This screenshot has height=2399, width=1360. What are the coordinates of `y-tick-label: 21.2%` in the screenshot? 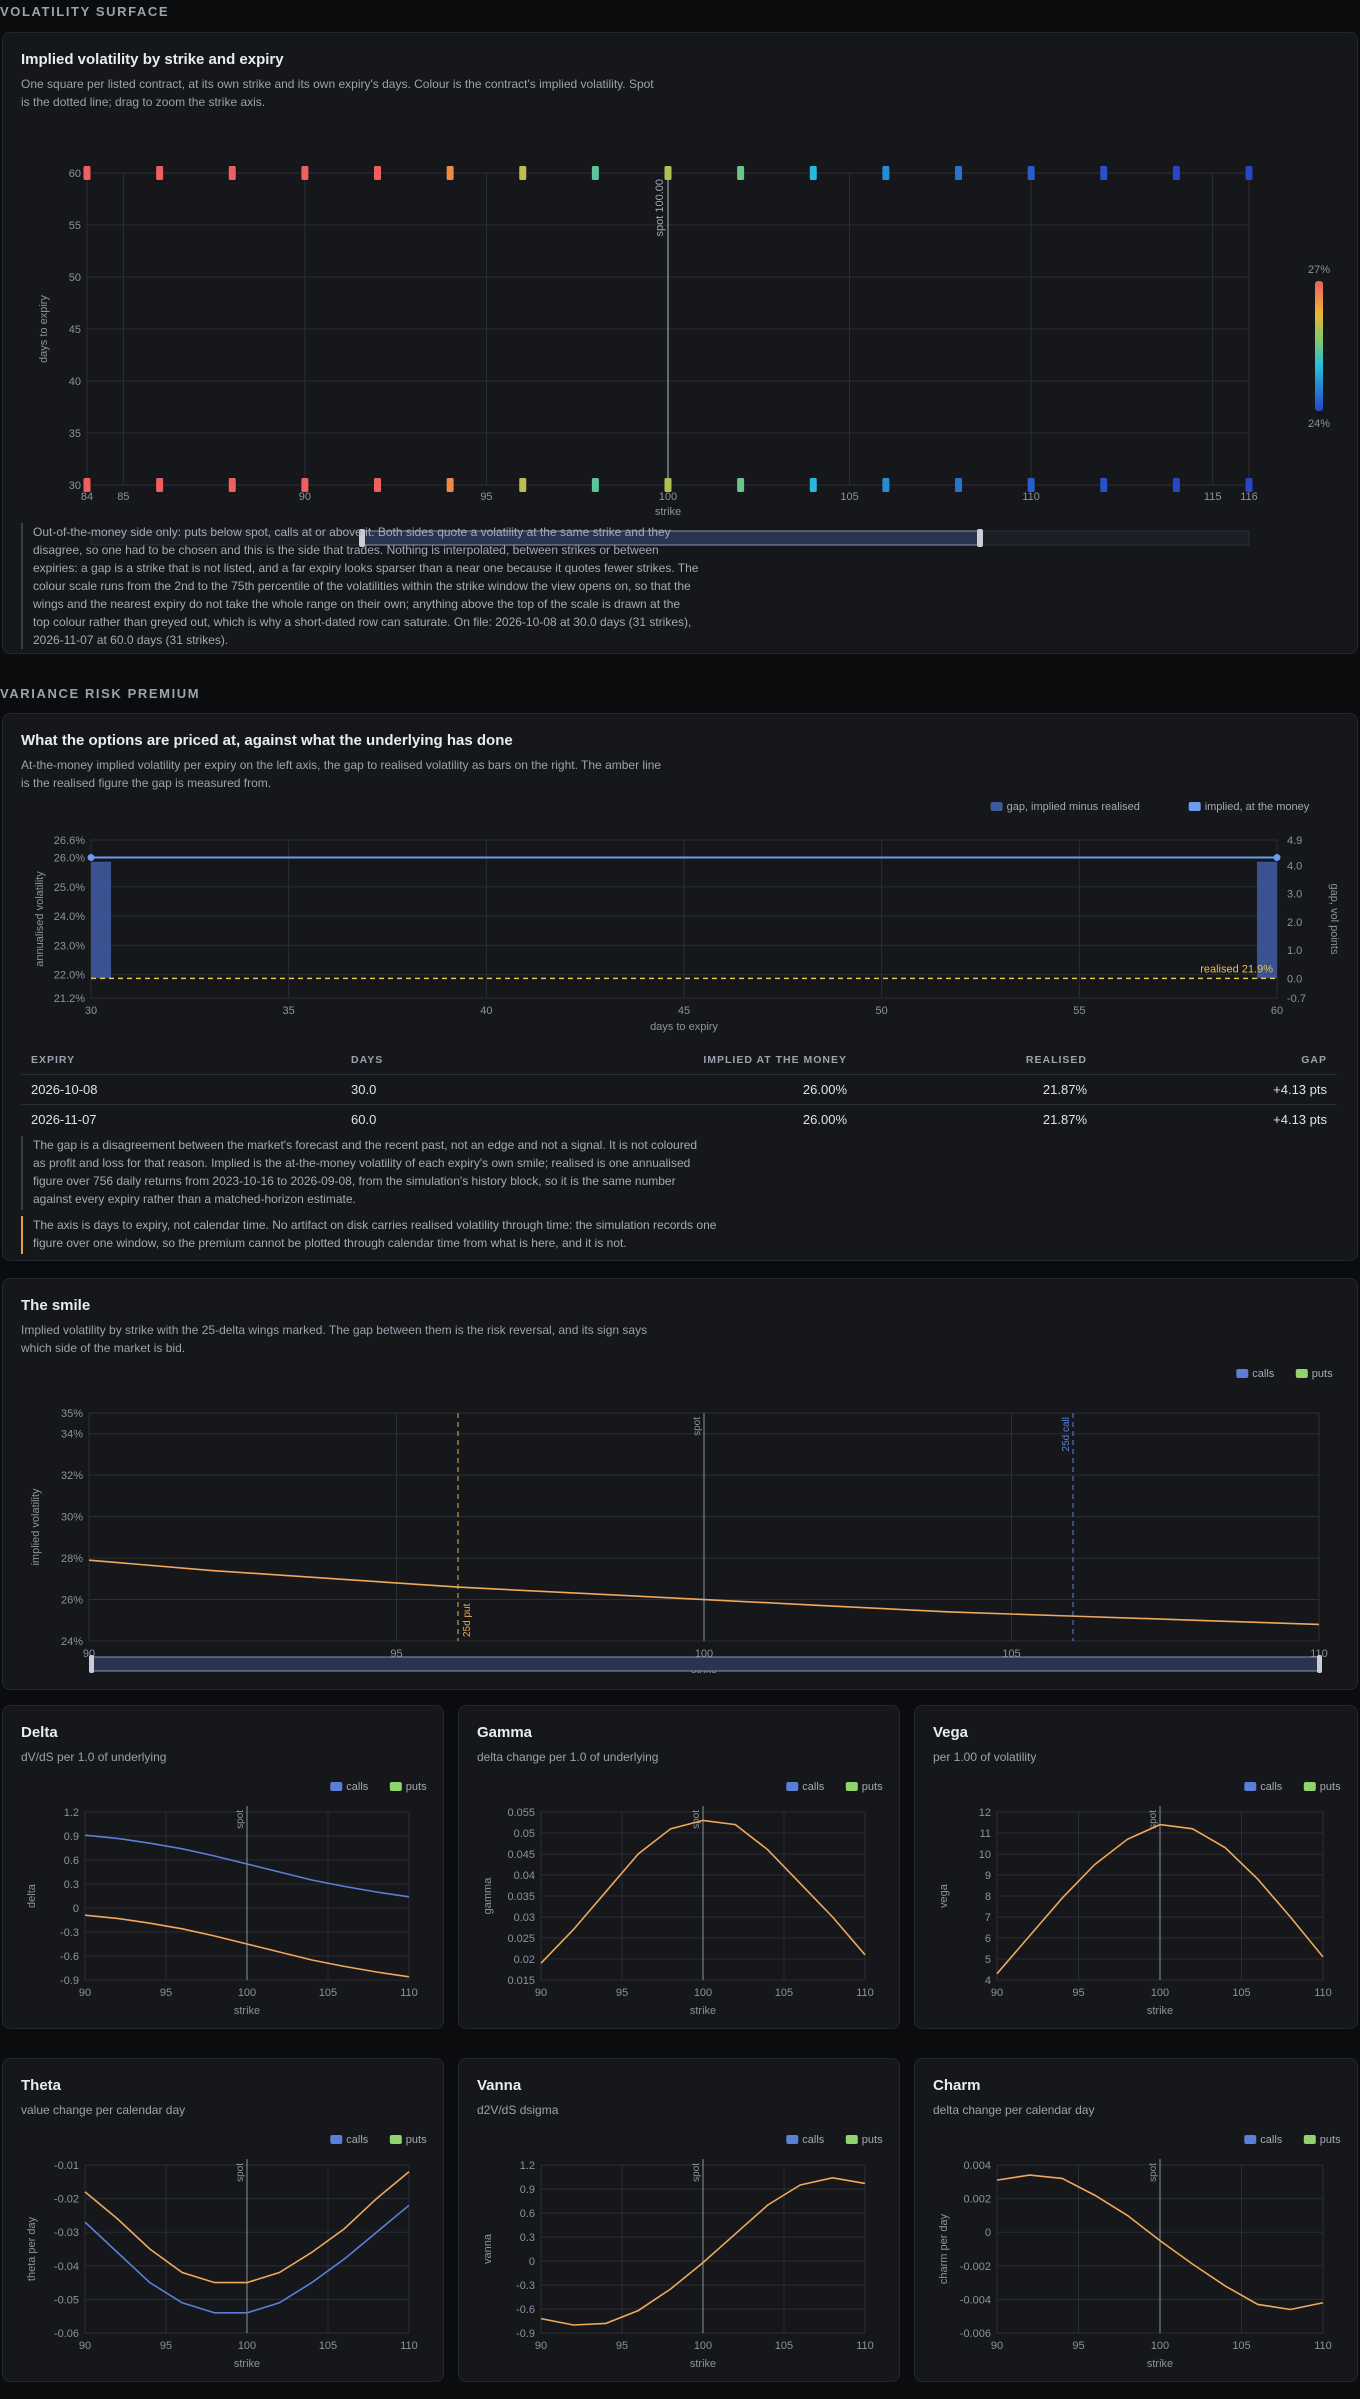 It's located at (69, 999).